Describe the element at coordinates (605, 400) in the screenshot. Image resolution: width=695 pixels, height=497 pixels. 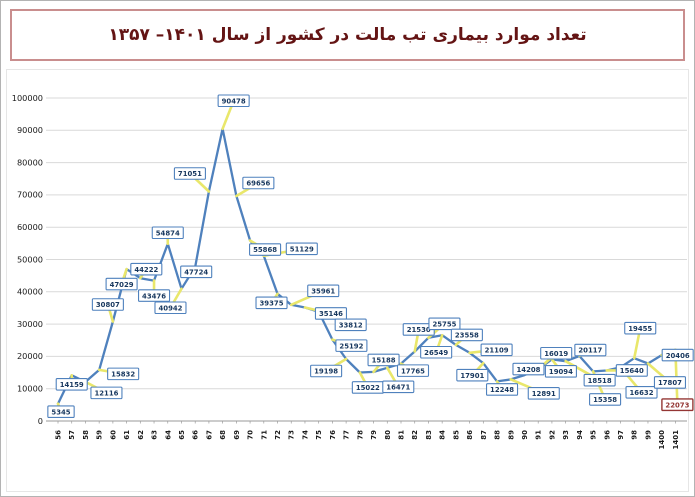
I see `data-label-value: 15358` at that location.